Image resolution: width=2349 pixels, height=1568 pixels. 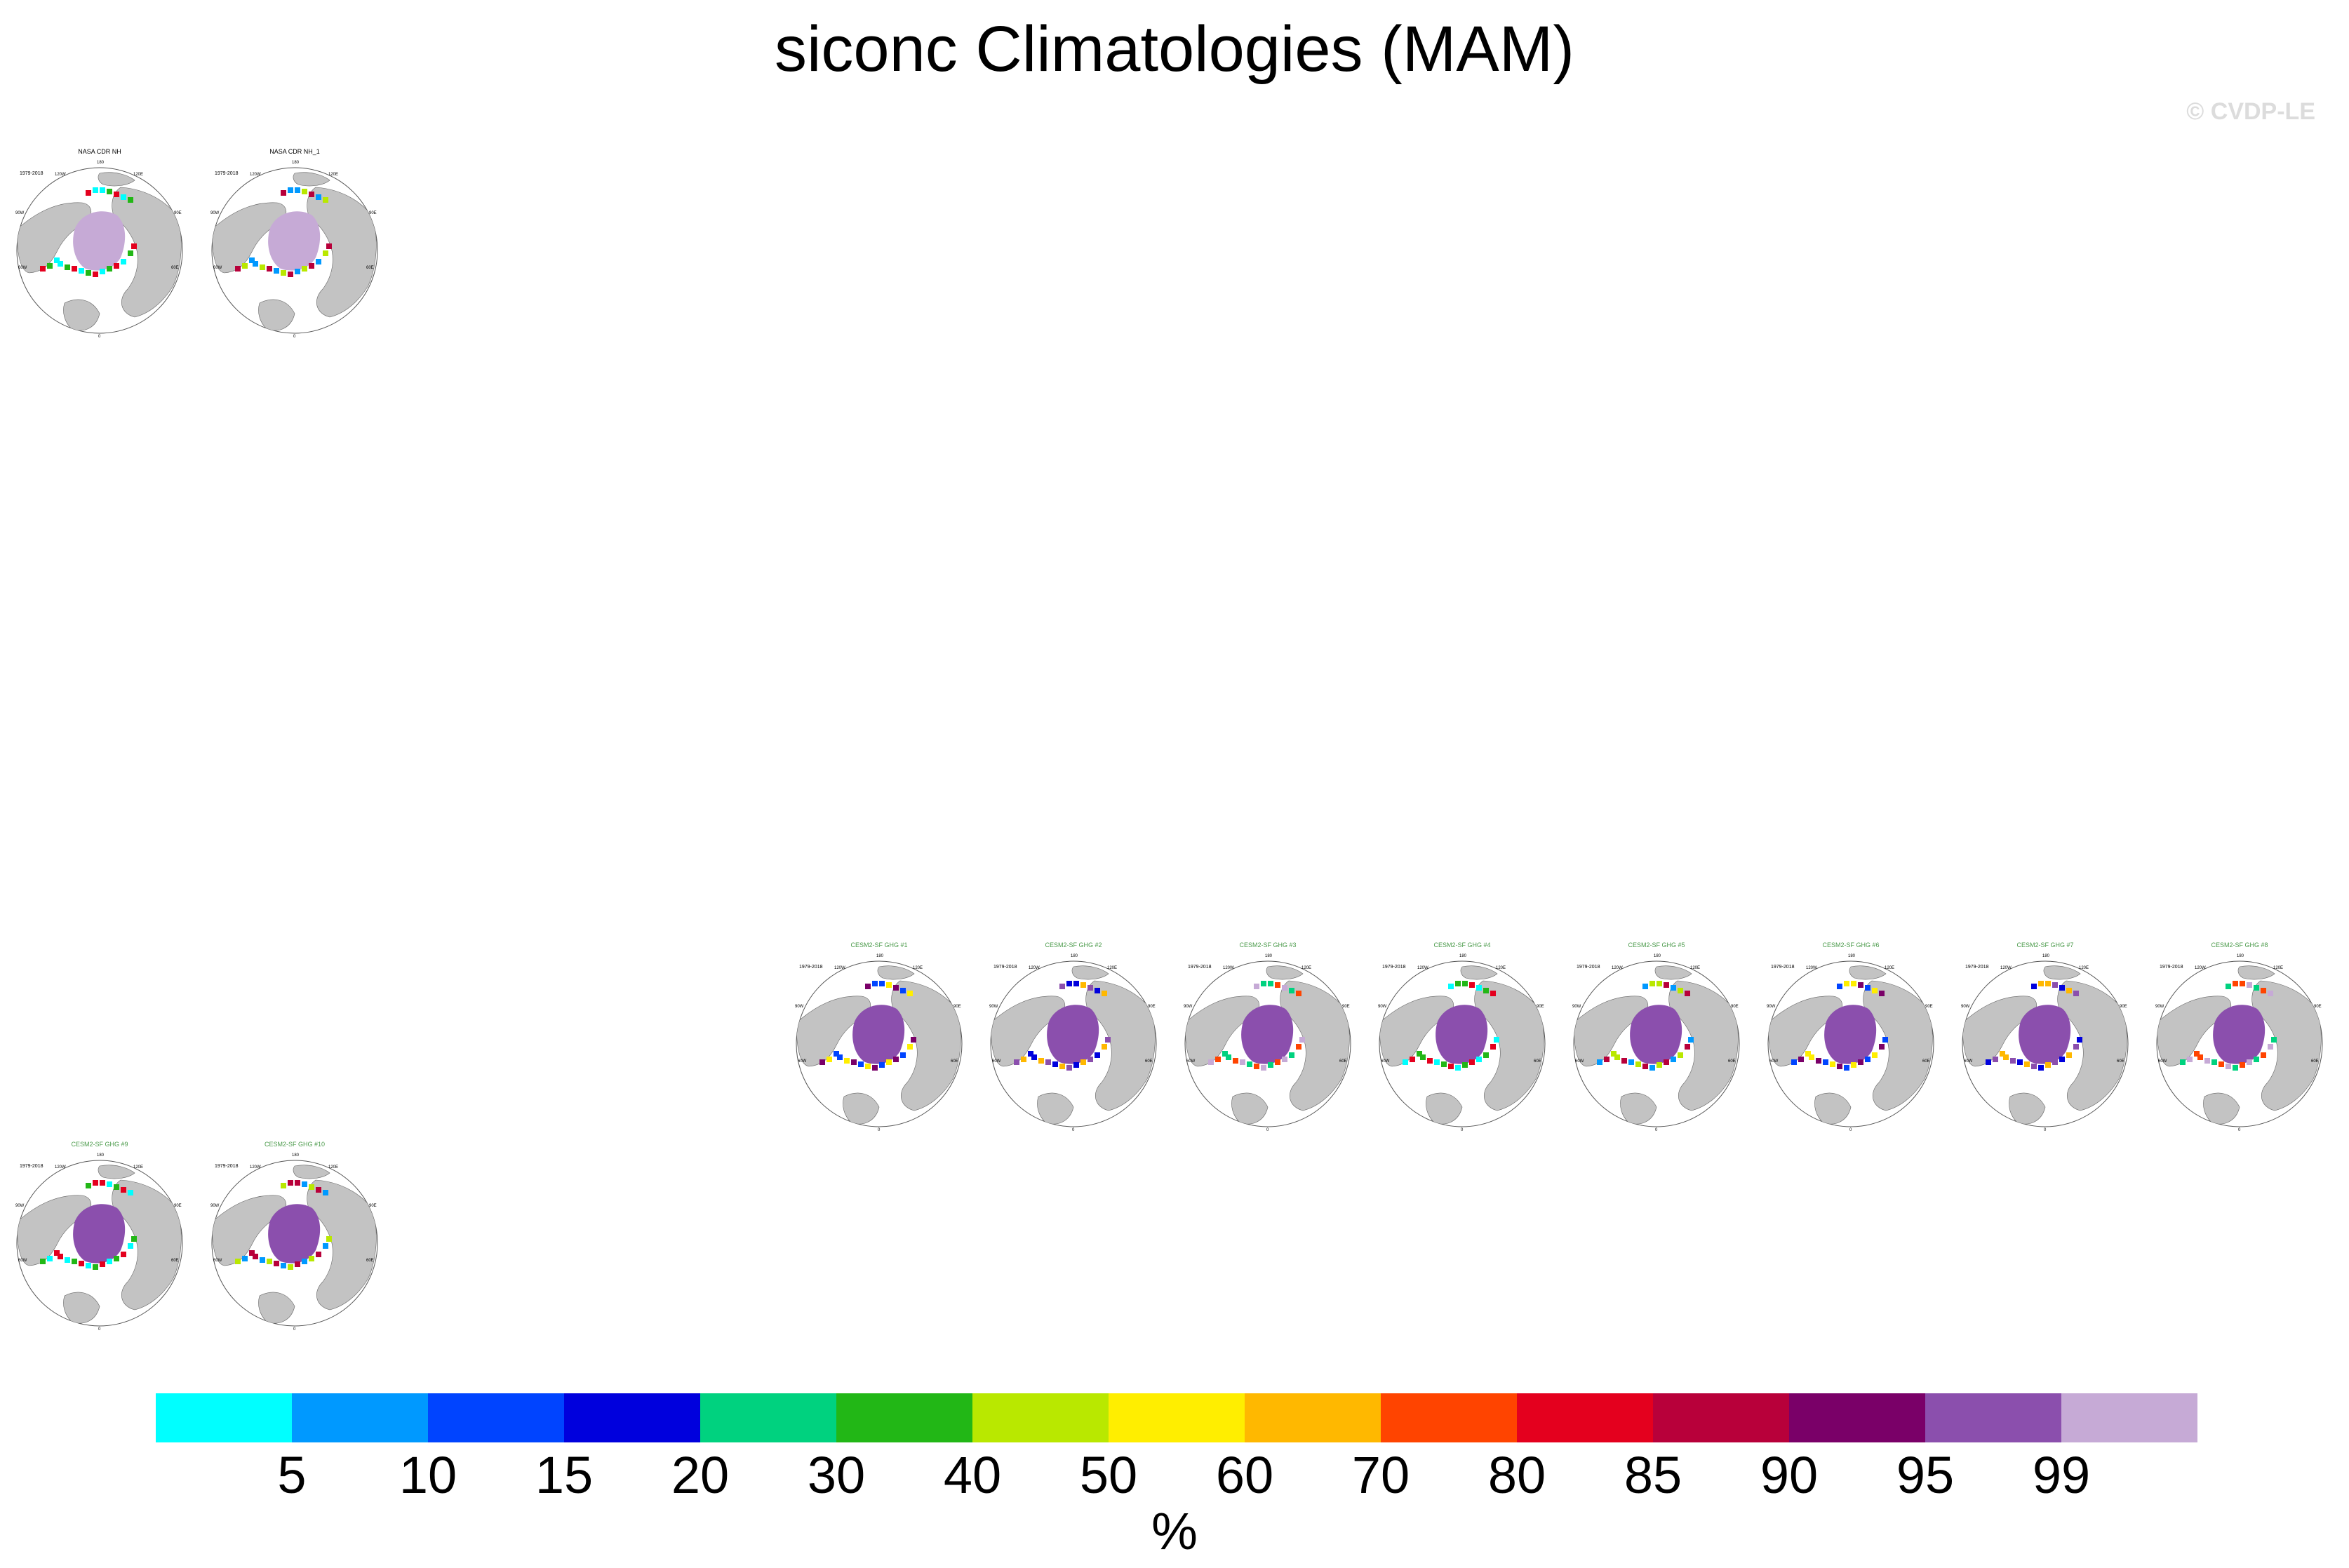 I want to click on colorbar-tick-label: 30, so click(x=836, y=1475).